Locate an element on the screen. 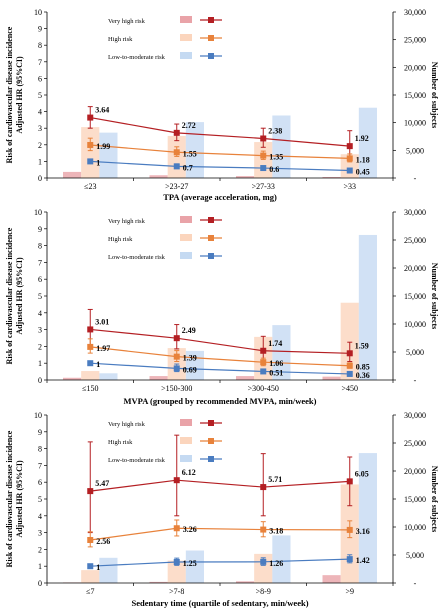 The image size is (440, 615). x-tick-label: ≤23 is located at coordinates (90, 186).